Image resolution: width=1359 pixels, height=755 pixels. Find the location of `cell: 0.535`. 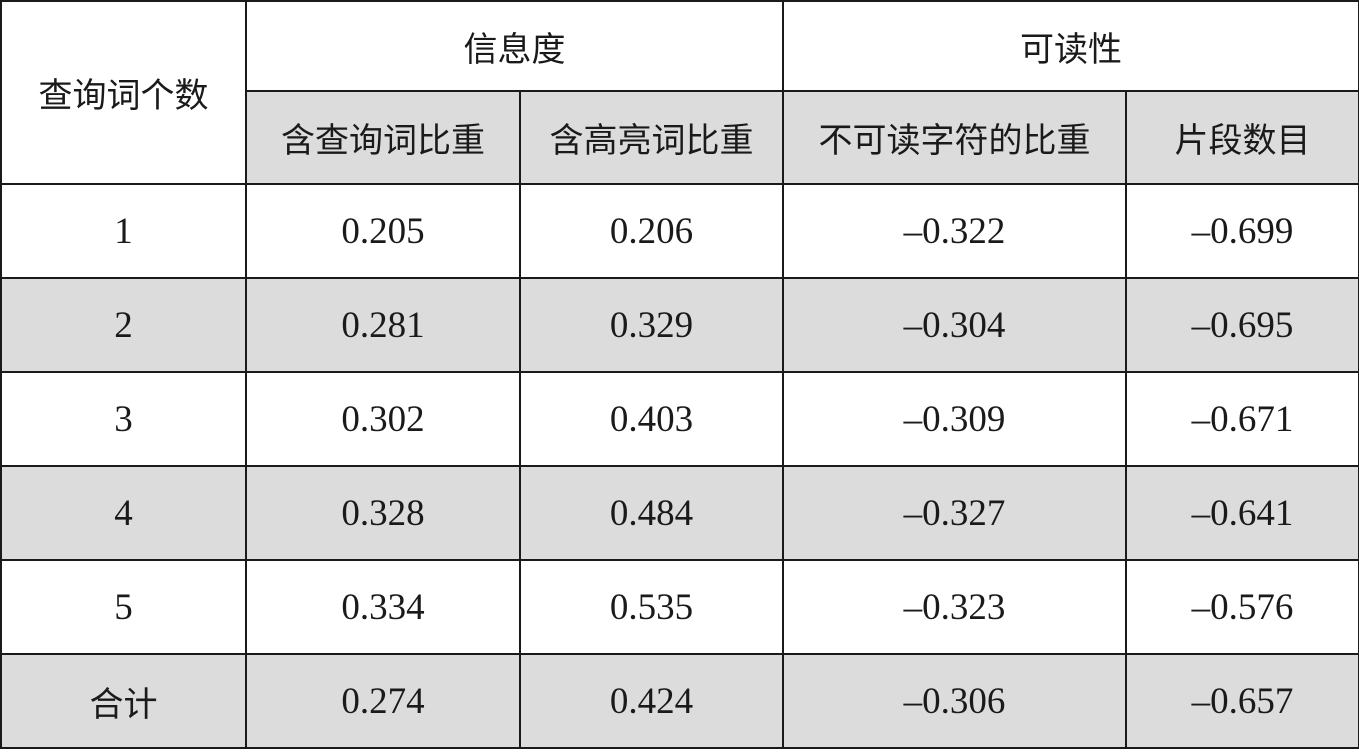

cell: 0.535 is located at coordinates (651, 607).